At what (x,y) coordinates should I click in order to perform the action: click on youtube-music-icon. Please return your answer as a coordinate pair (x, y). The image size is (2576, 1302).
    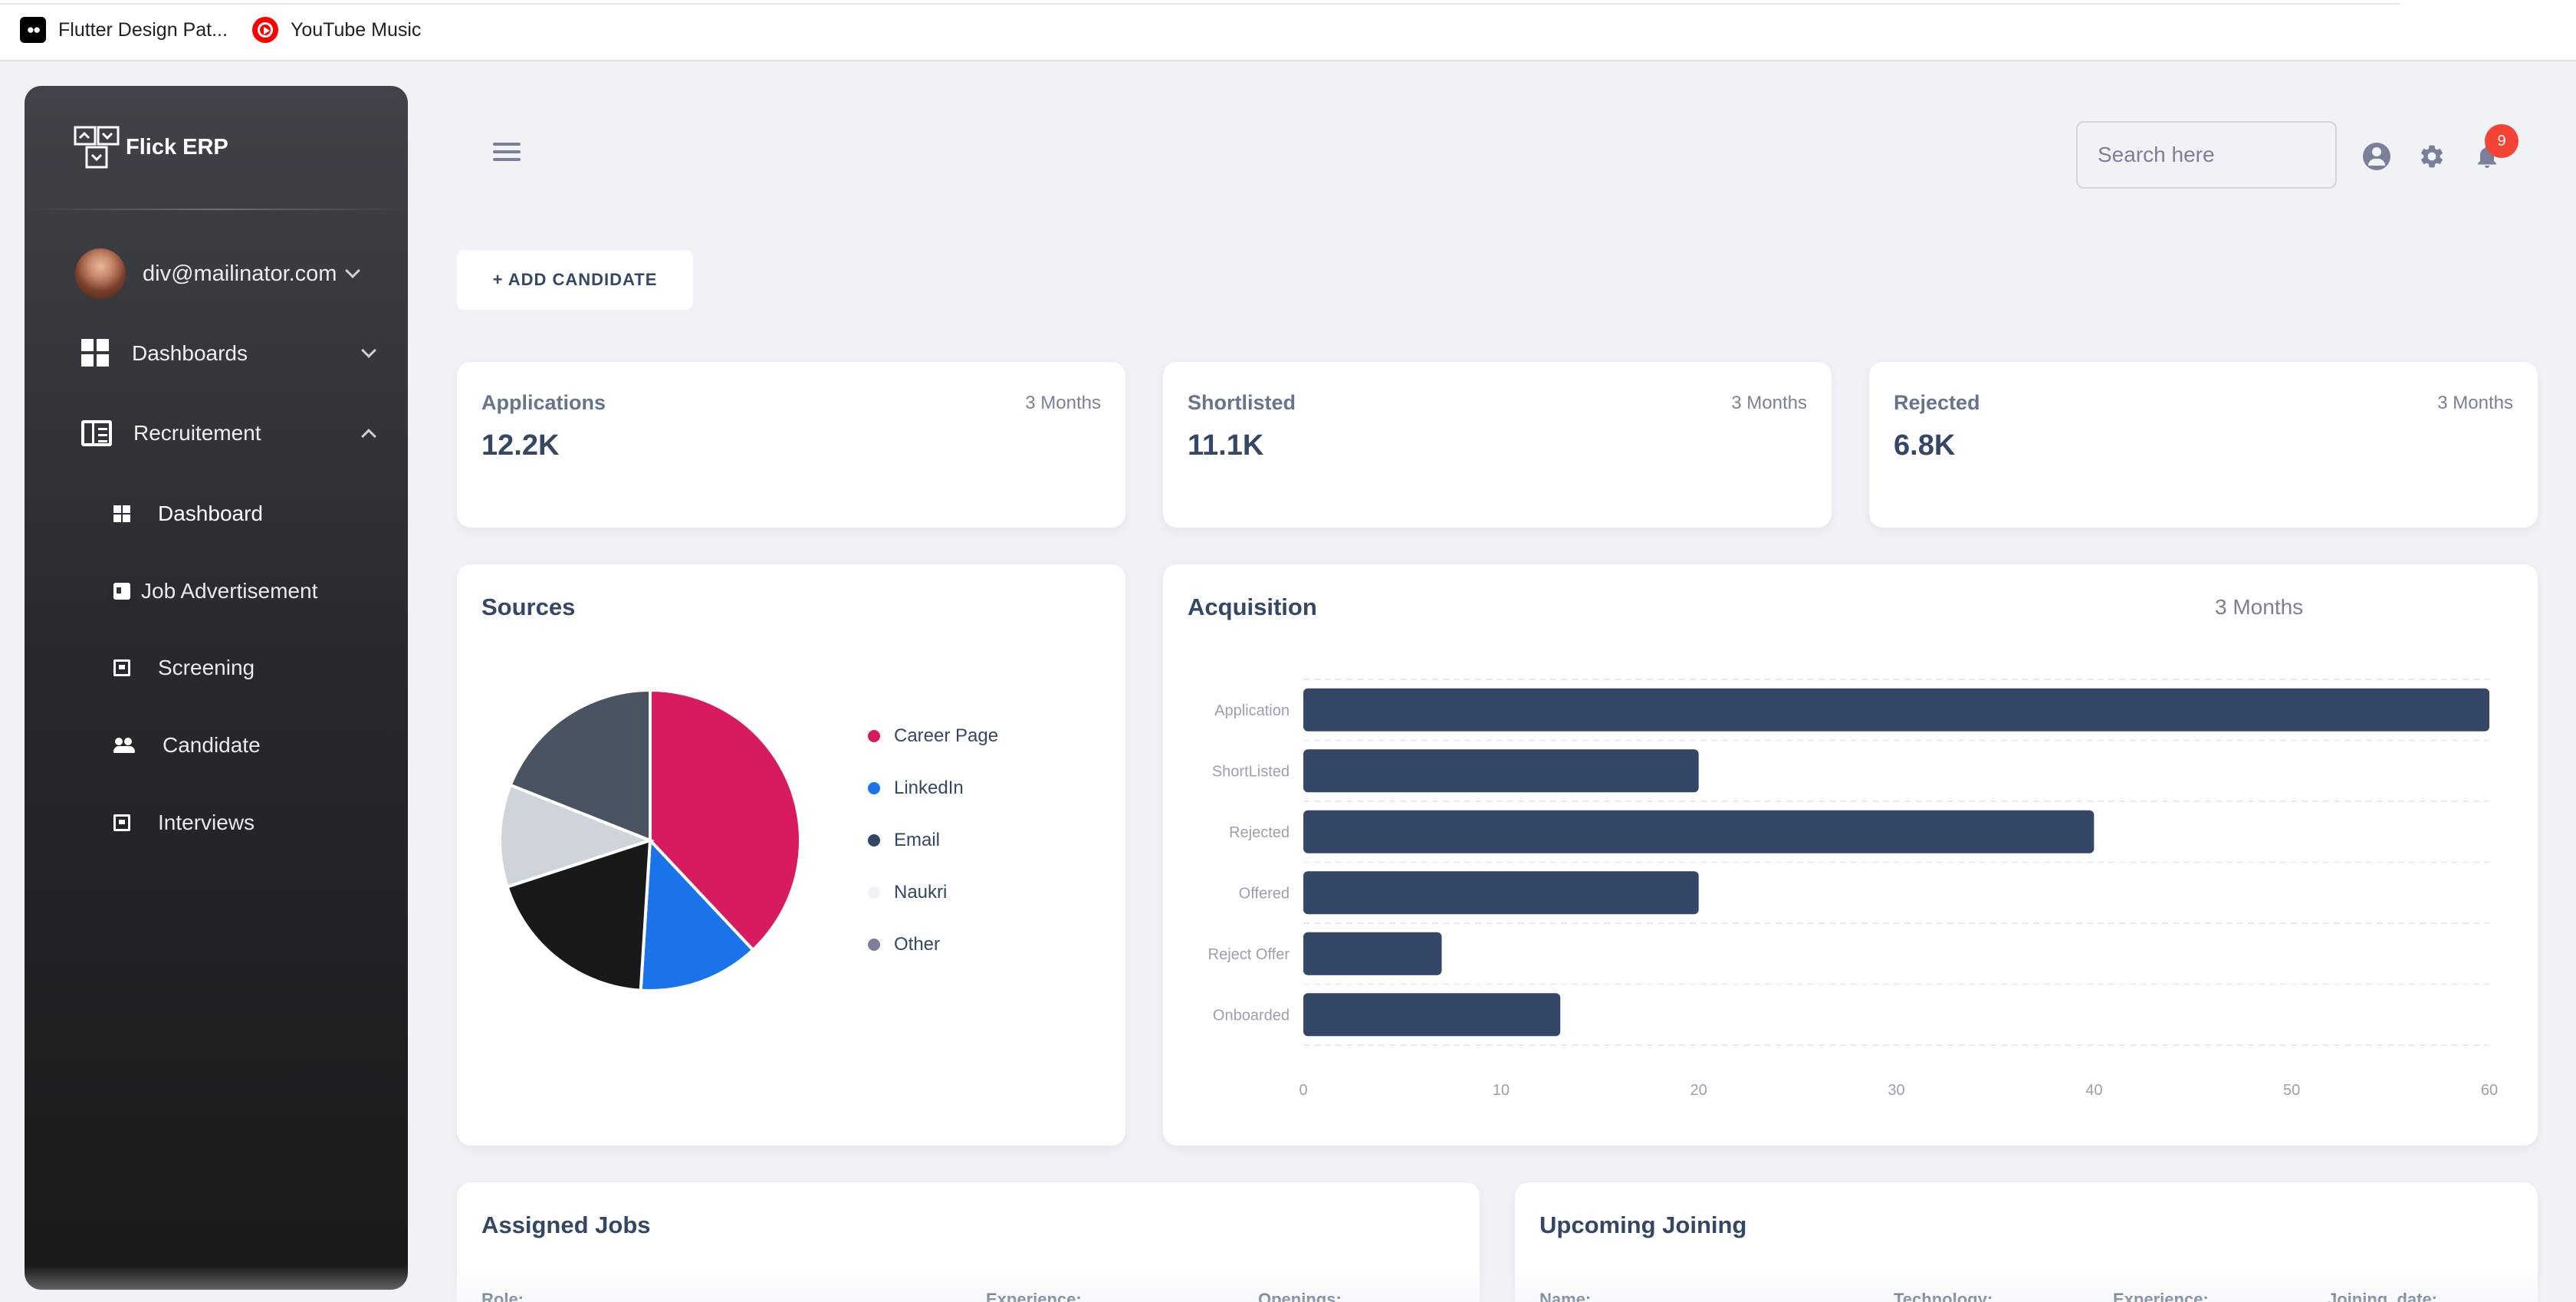
    Looking at the image, I should click on (264, 30).